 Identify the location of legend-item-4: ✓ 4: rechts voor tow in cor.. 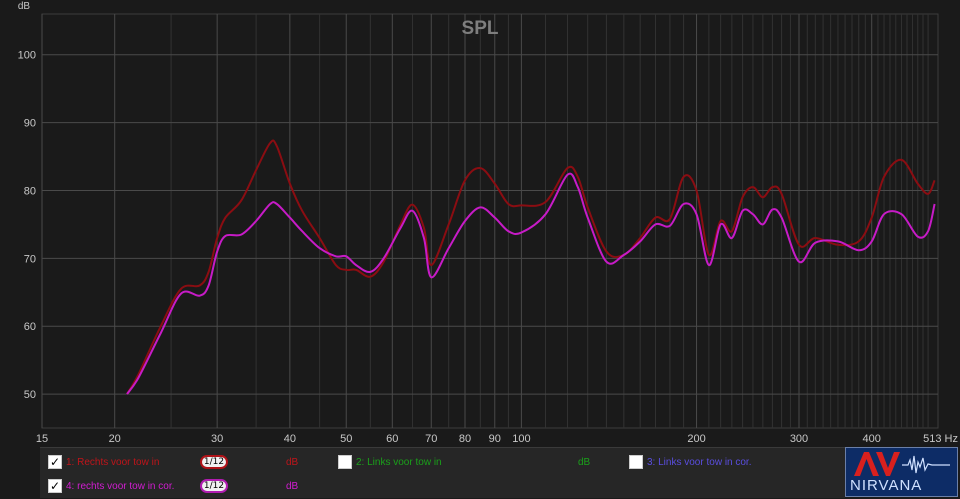
(111, 486).